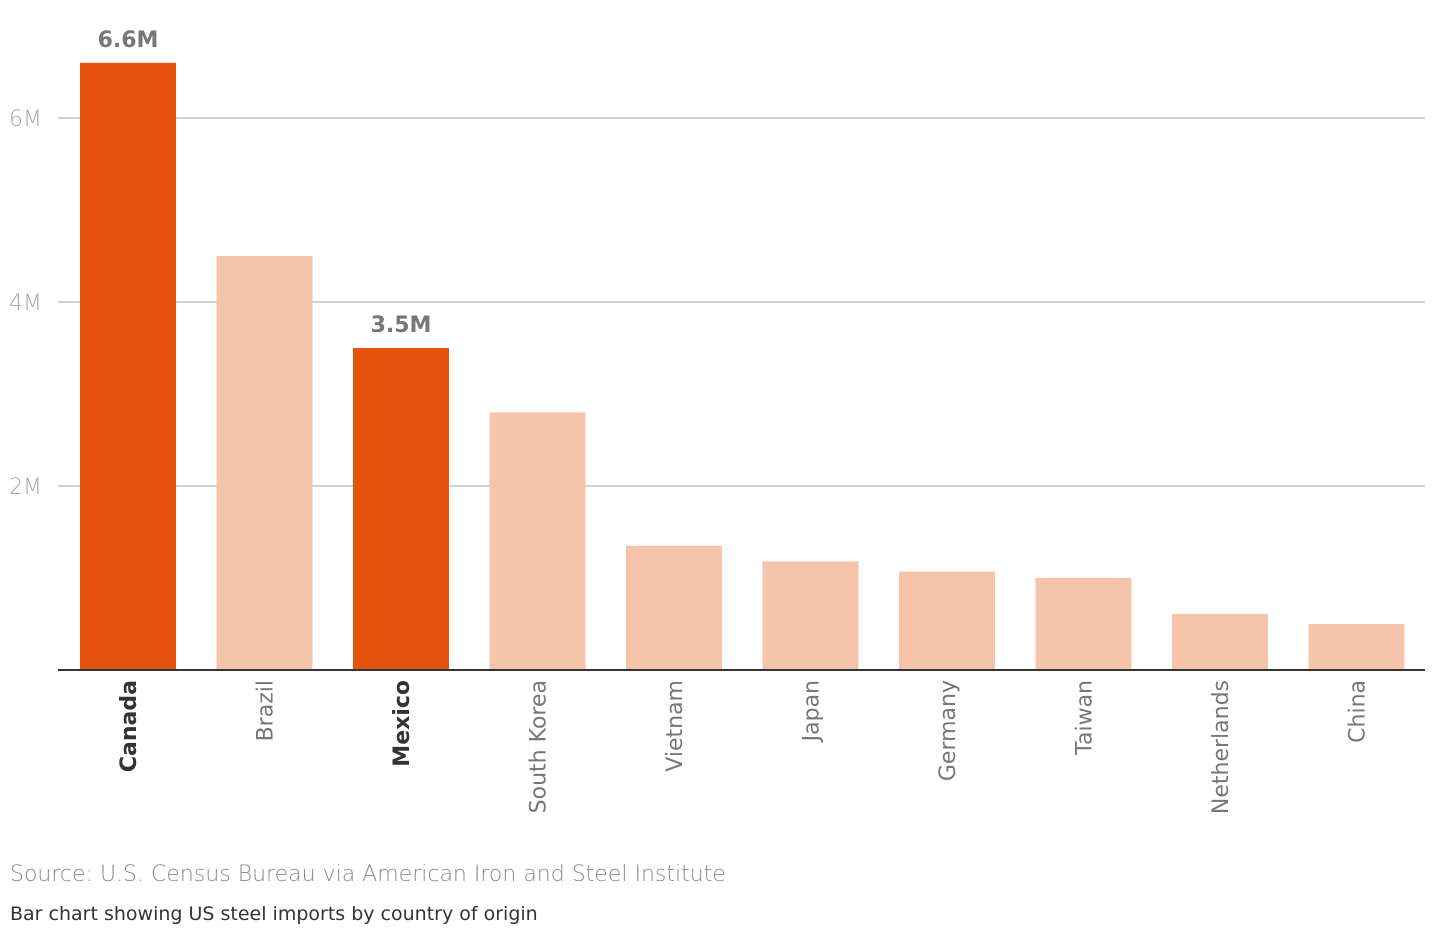 Image resolution: width=1442 pixels, height=936 pixels. What do you see at coordinates (25, 303) in the screenshot?
I see `y-tick-label-4M: 4M` at bounding box center [25, 303].